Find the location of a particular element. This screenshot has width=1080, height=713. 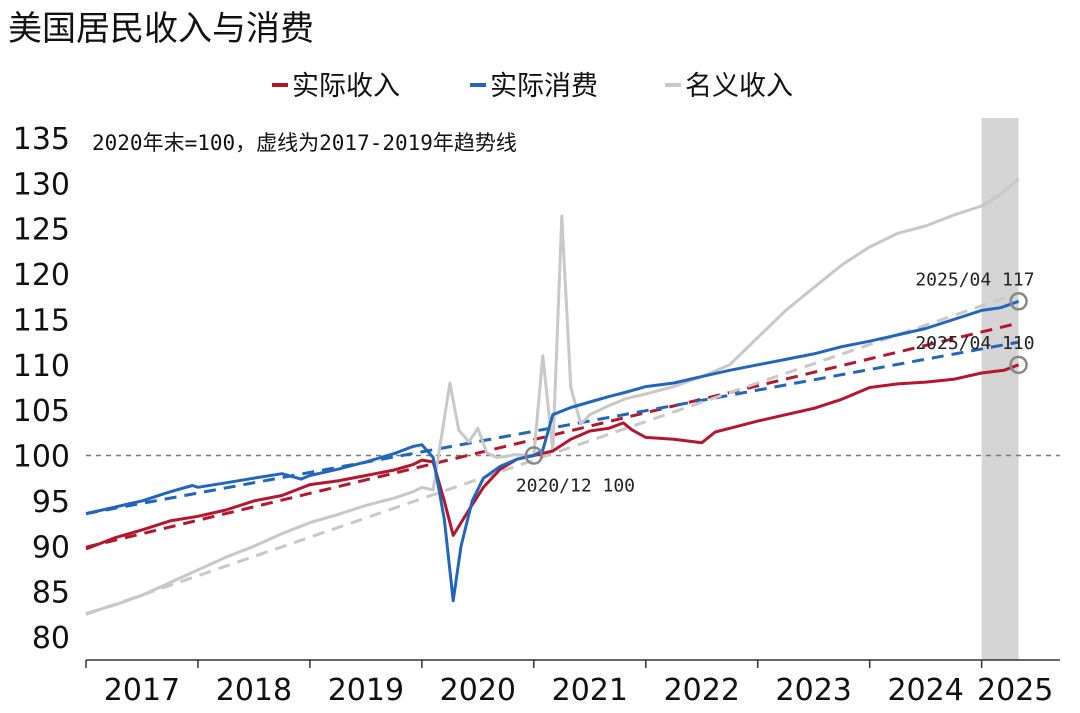

y-tick-label: 90 is located at coordinates (51, 547).